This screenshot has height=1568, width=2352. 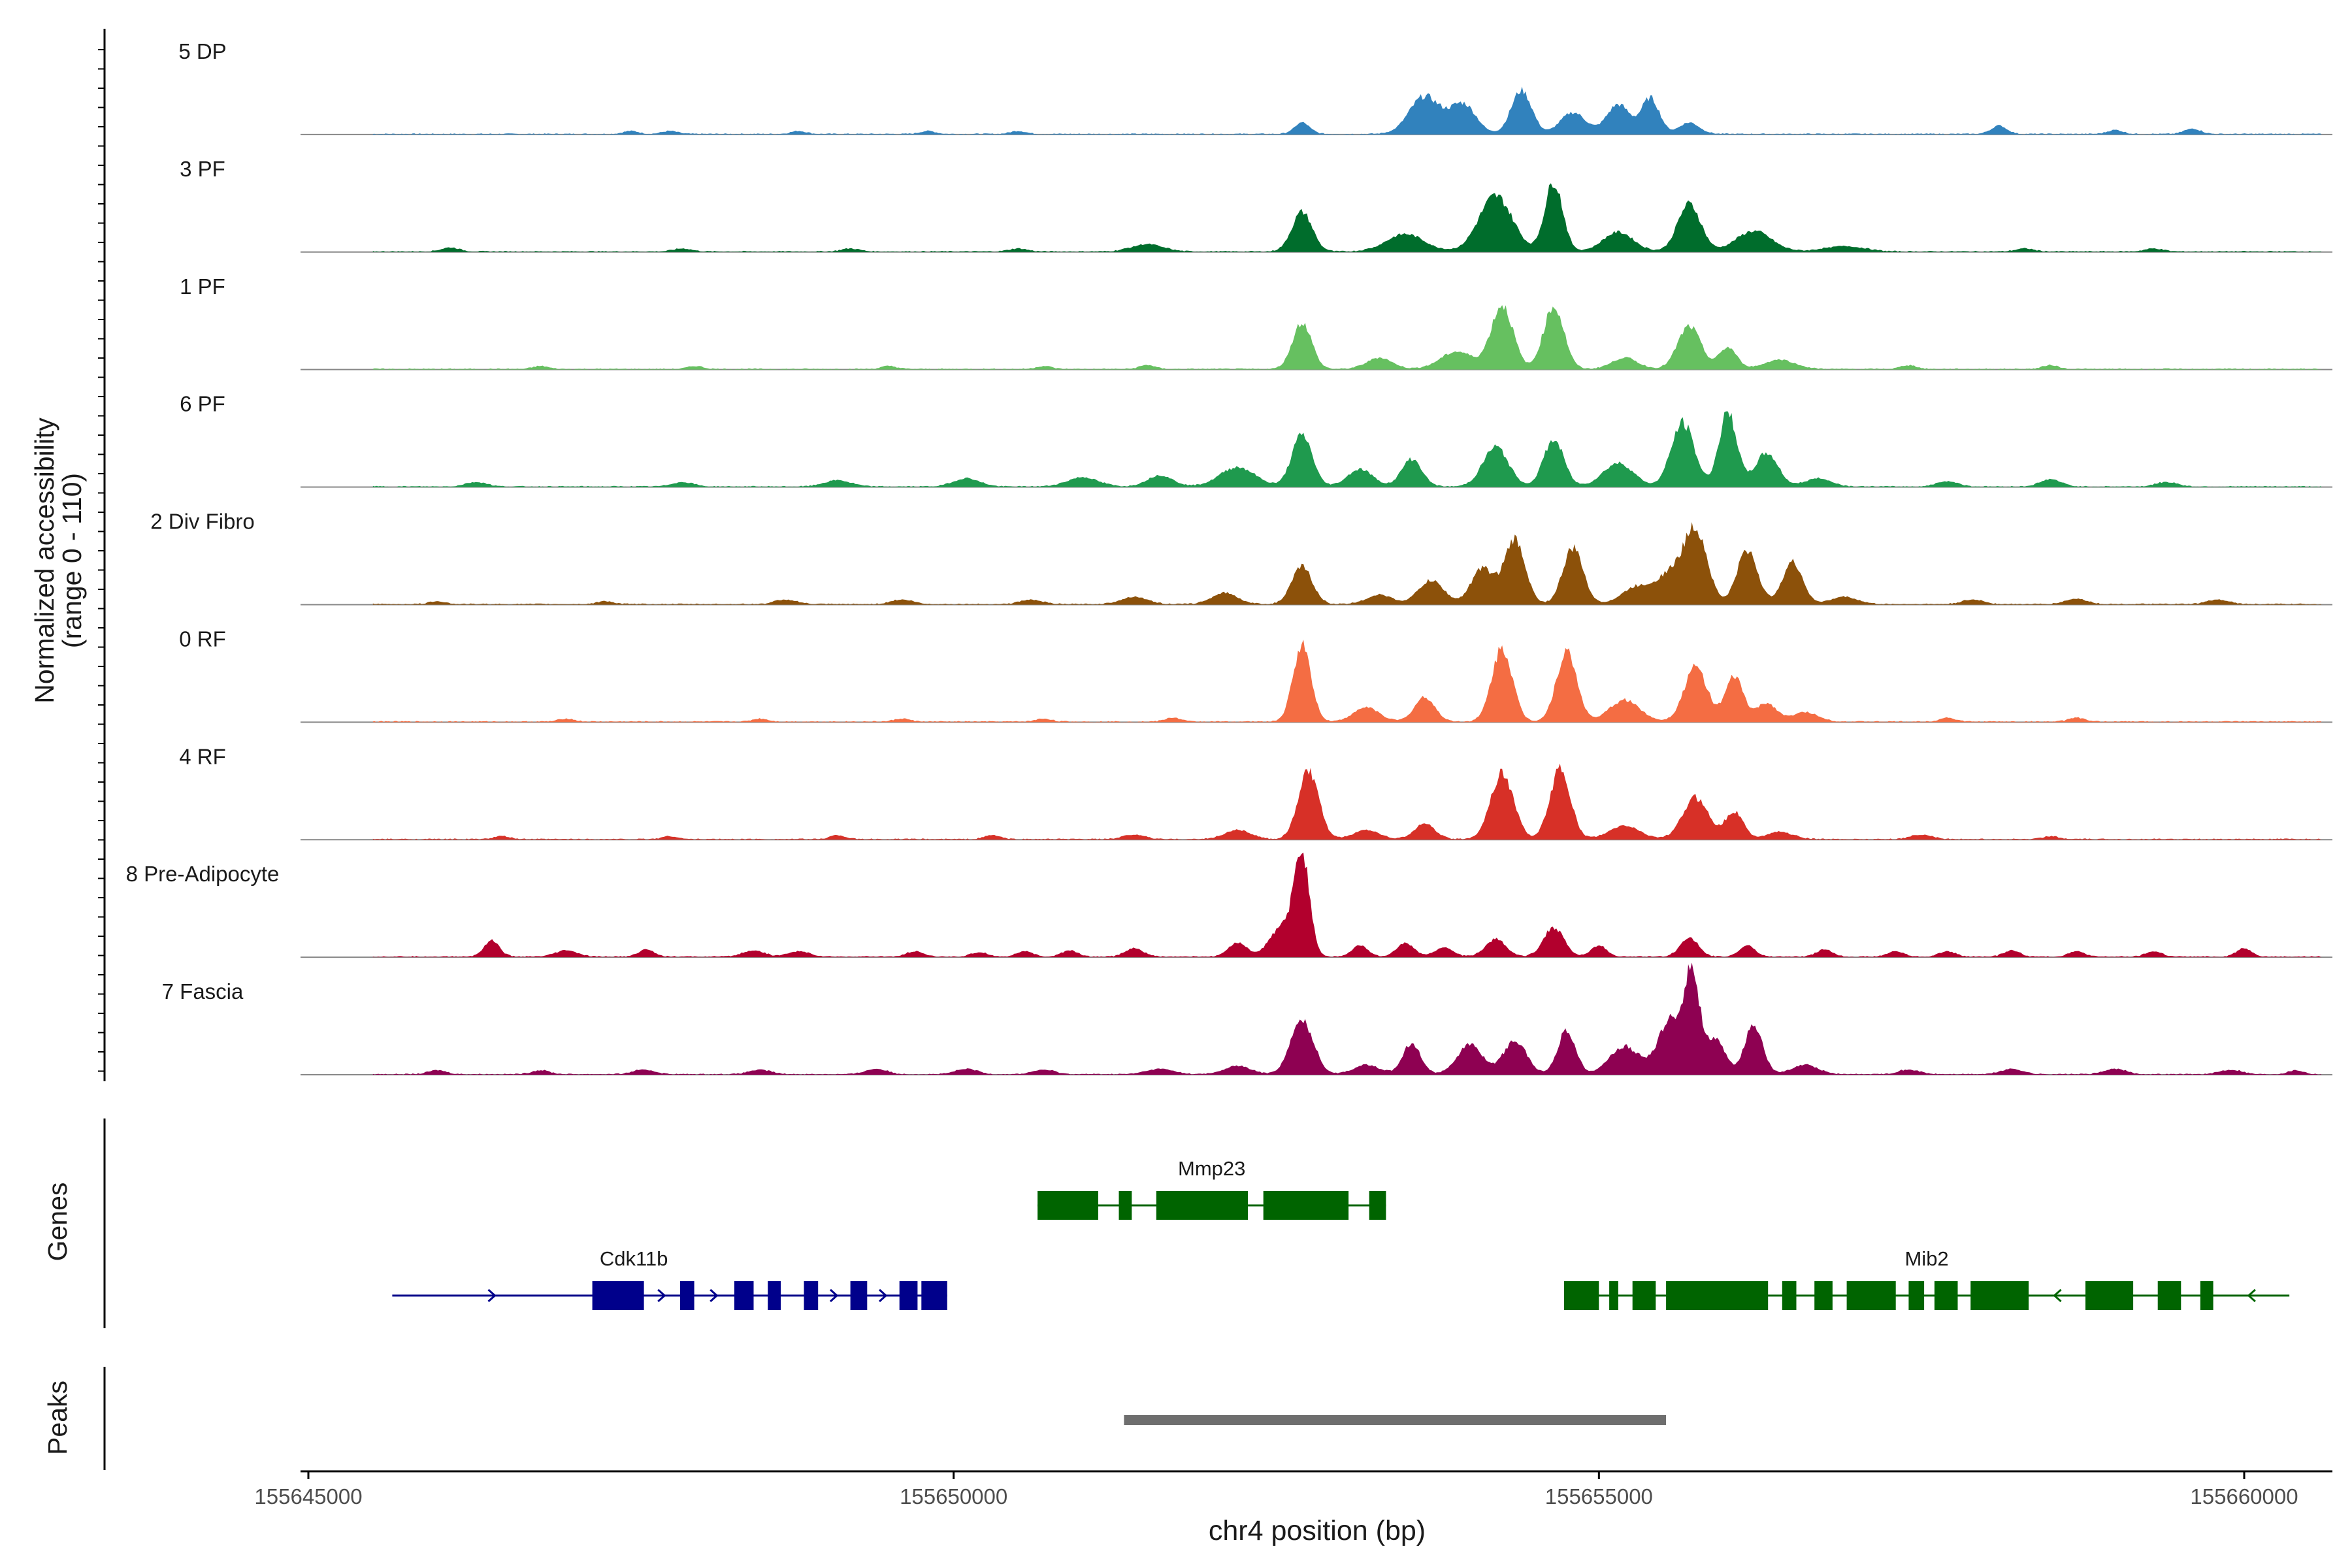 I want to click on track-label: 1 PF, so click(x=202, y=286).